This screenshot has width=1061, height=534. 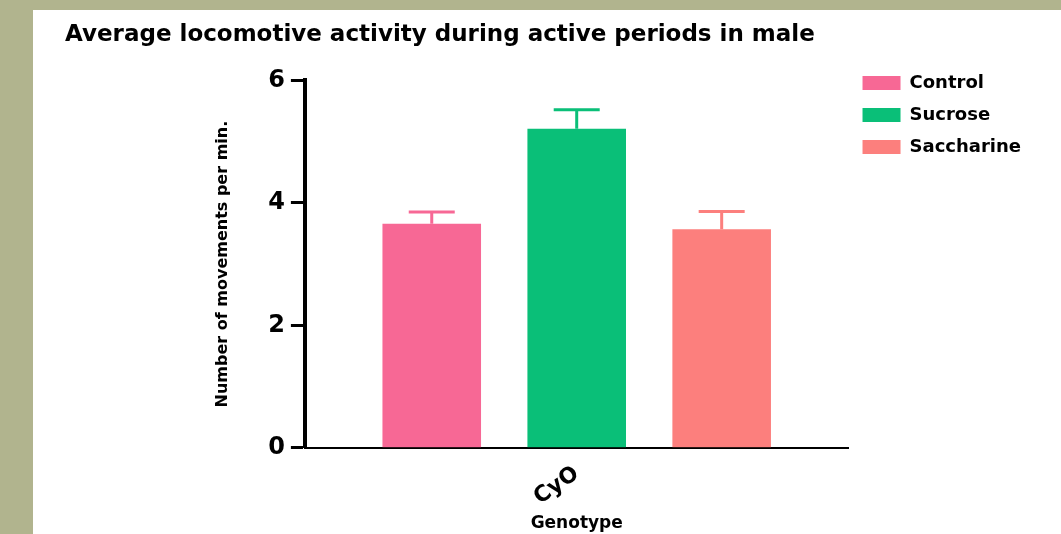 I want to click on y-tick-label: 2, so click(x=276, y=323).